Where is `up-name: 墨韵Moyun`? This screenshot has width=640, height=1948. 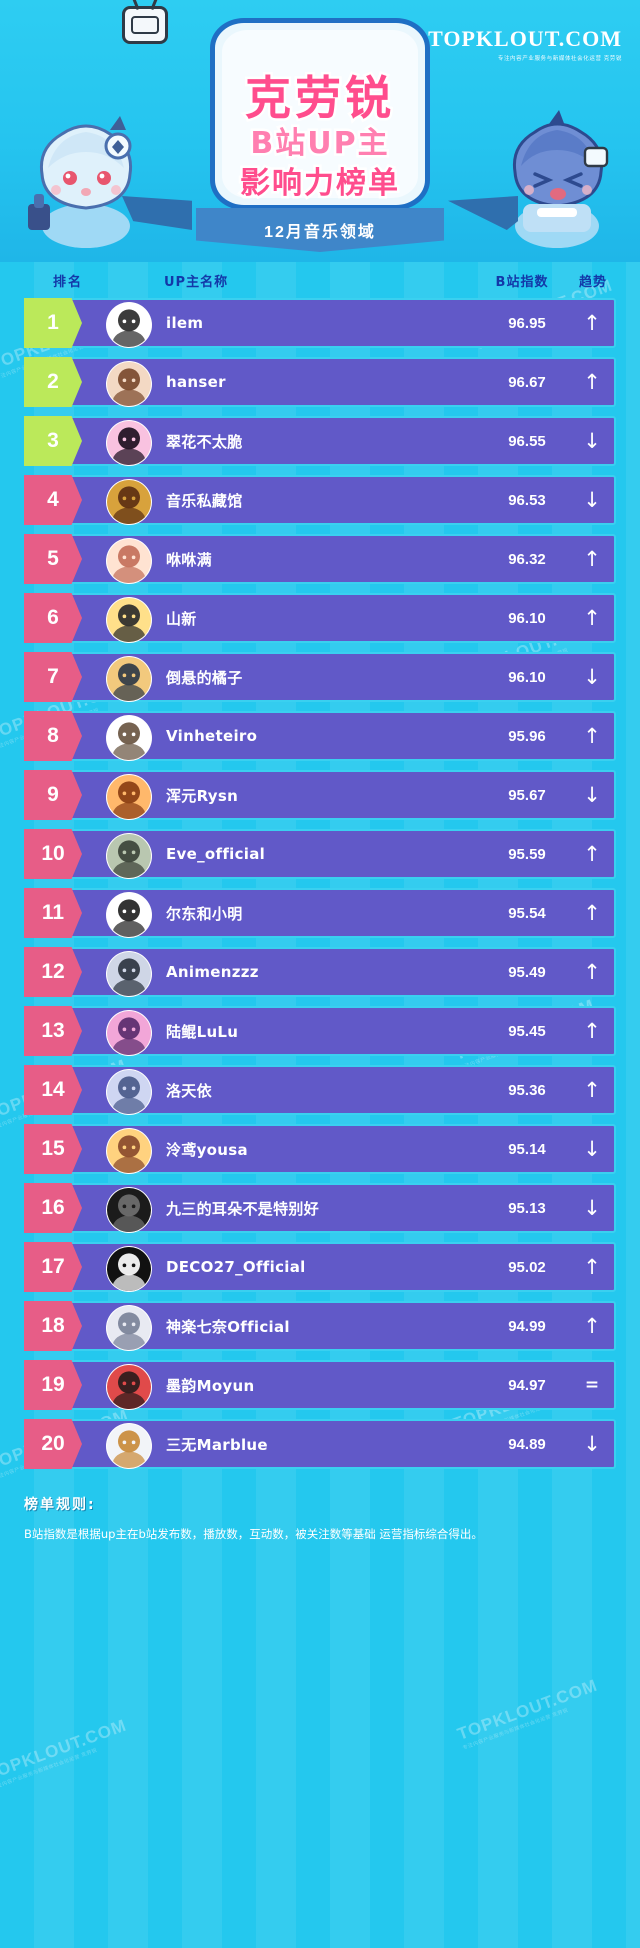
up-name: 墨韵Moyun is located at coordinates (210, 1385).